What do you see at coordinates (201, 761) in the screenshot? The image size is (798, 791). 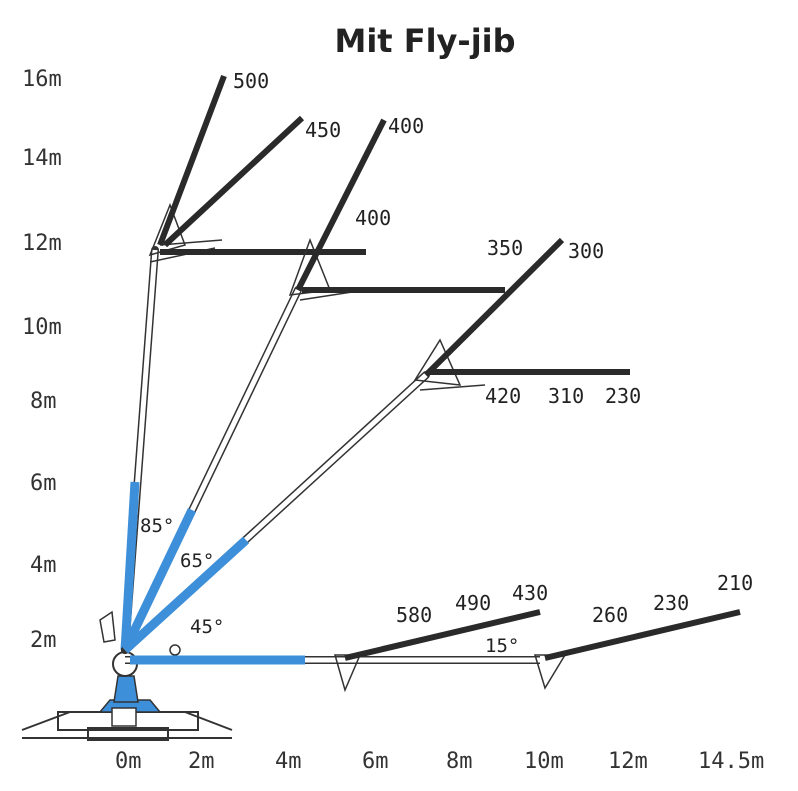 I see `x-tick-2m: 2m` at bounding box center [201, 761].